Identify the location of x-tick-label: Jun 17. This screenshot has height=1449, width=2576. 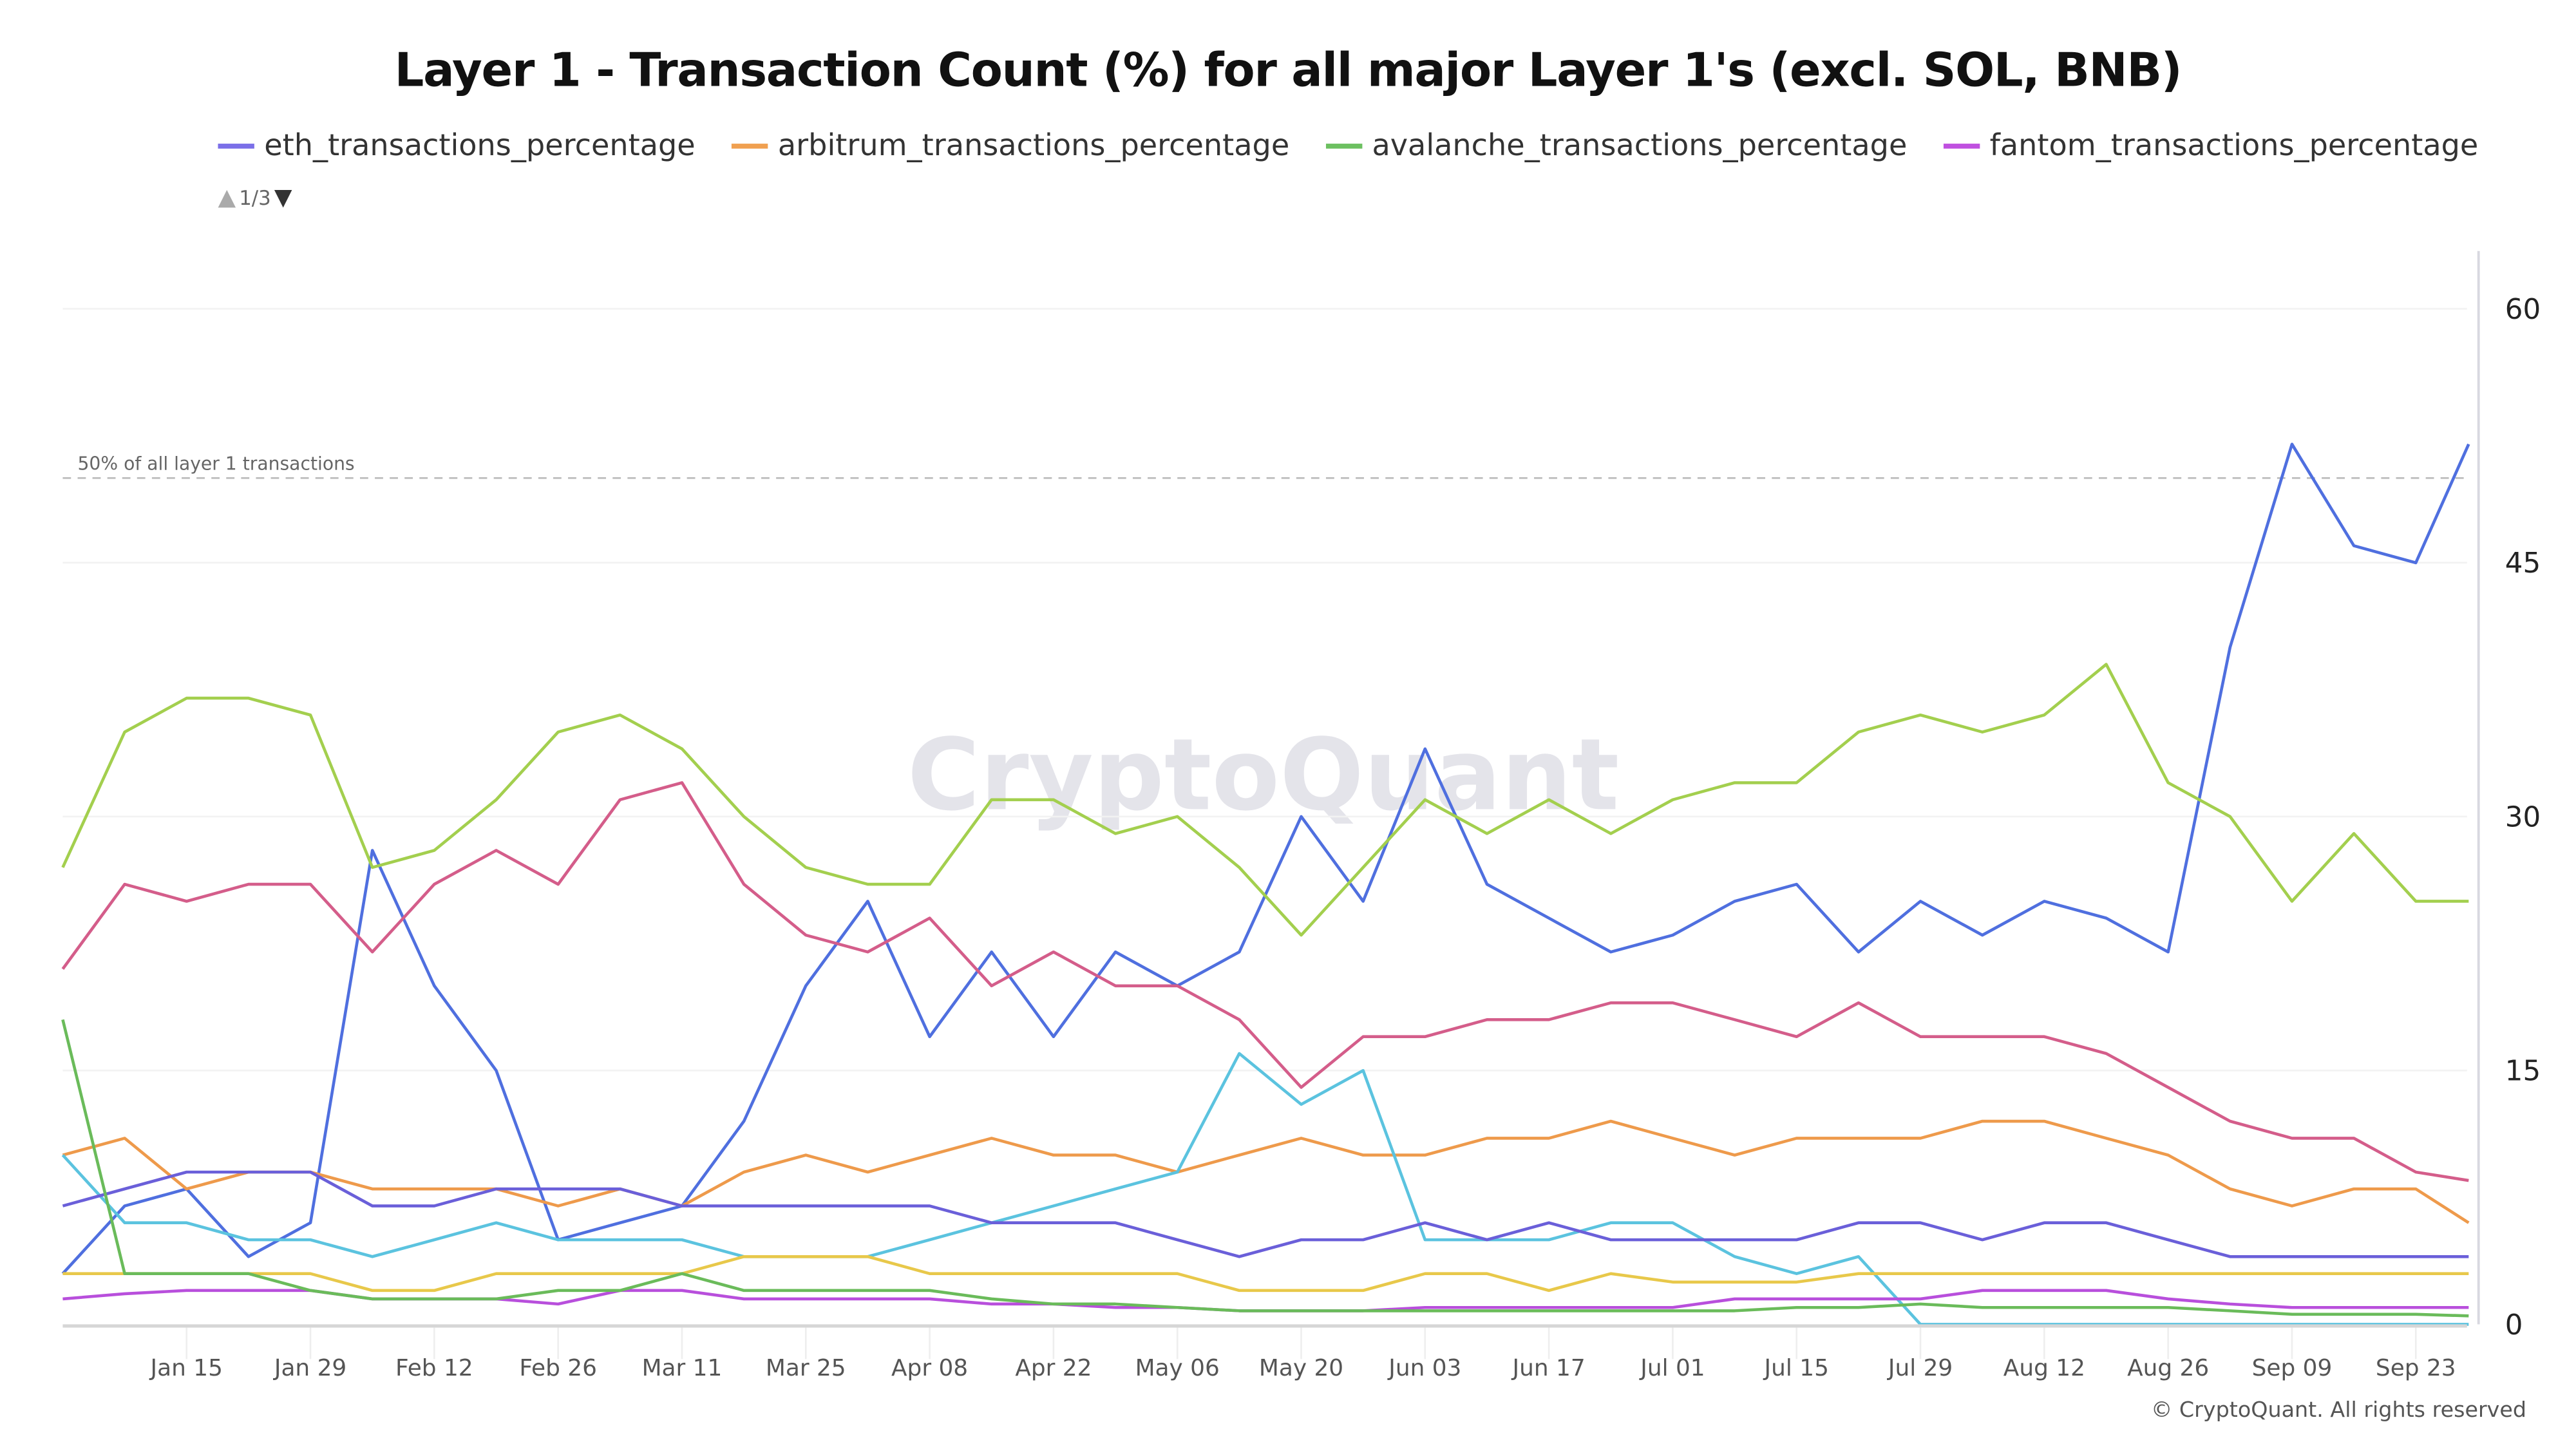
(1548, 1368).